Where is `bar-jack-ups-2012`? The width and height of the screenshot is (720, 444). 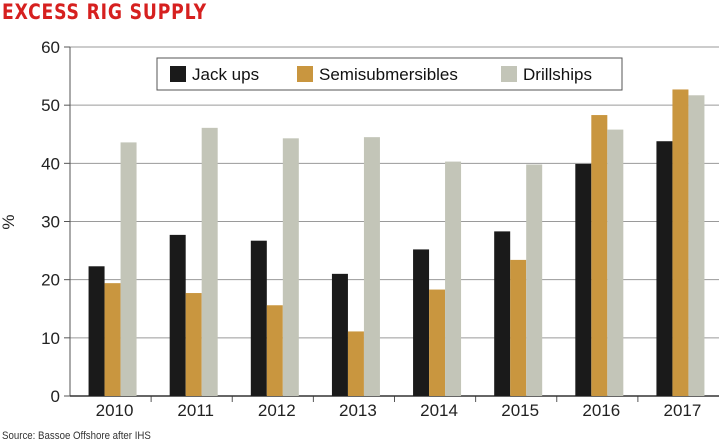
bar-jack-ups-2012 is located at coordinates (258, 318).